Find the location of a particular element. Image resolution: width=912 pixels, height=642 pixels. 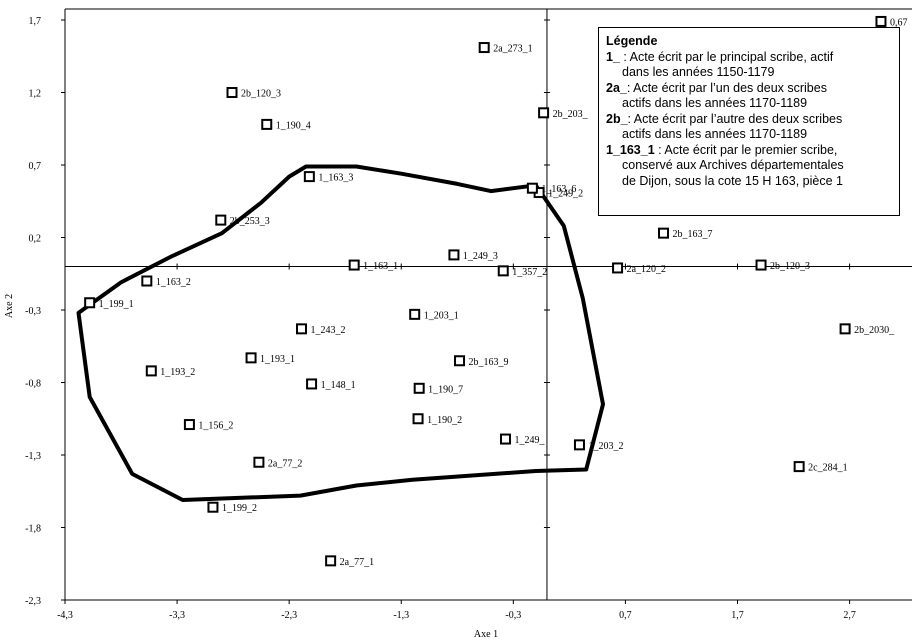

point-label: 2b_253_3 is located at coordinates (250, 221).